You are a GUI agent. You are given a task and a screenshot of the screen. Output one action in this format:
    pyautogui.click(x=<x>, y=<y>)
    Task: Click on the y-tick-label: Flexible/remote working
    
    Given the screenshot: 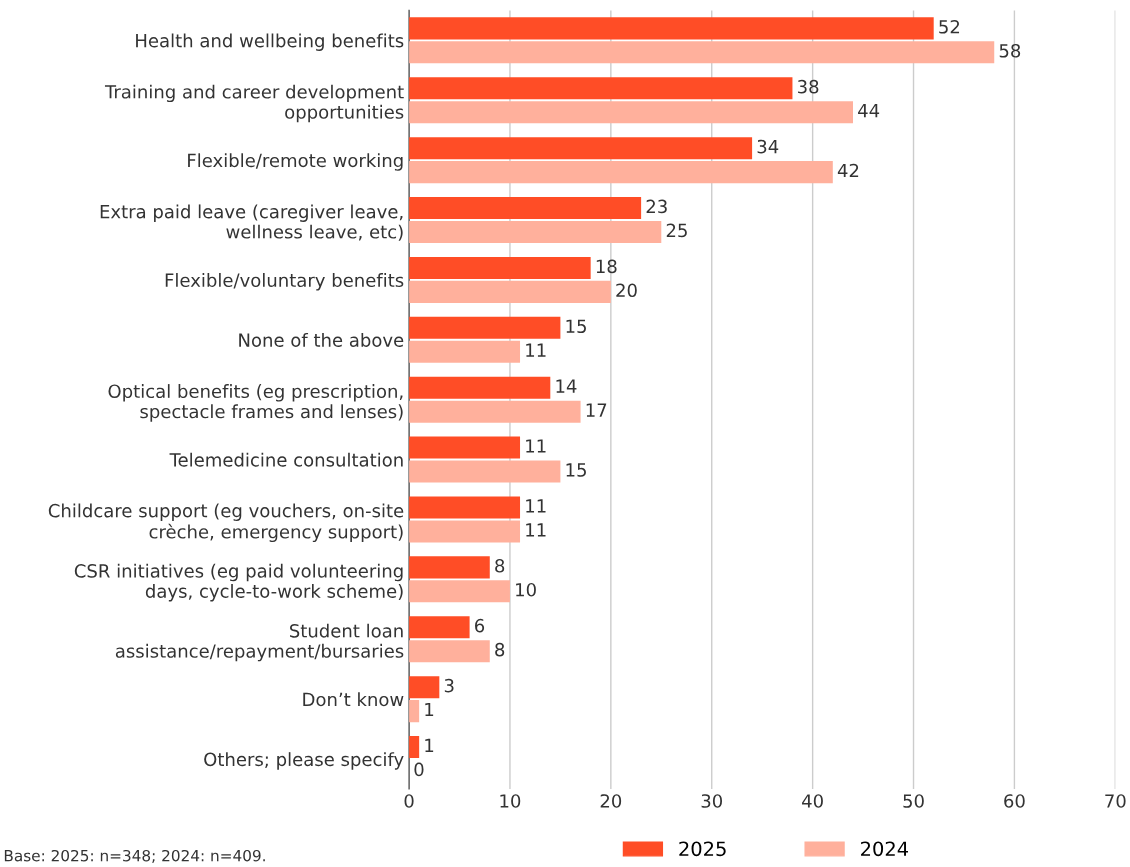 What is the action you would take?
    pyautogui.click(x=295, y=162)
    